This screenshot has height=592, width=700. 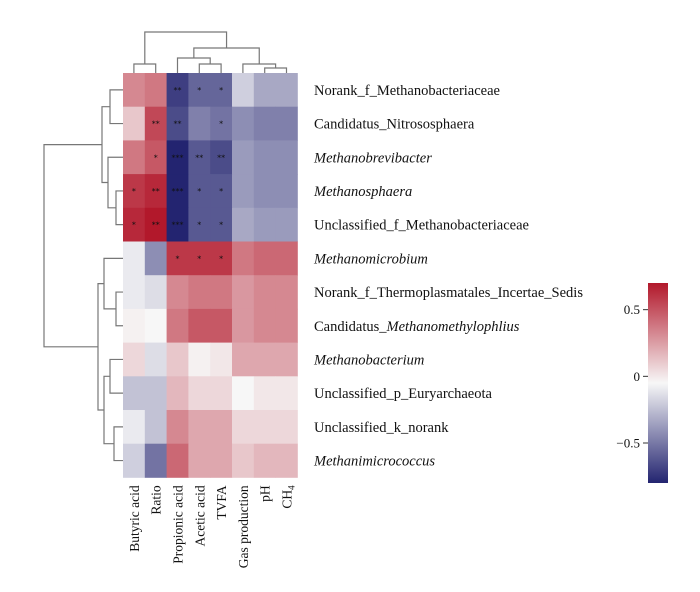 What do you see at coordinates (632, 309) in the screenshot?
I see `color-scale-tick-label: 0.5` at bounding box center [632, 309].